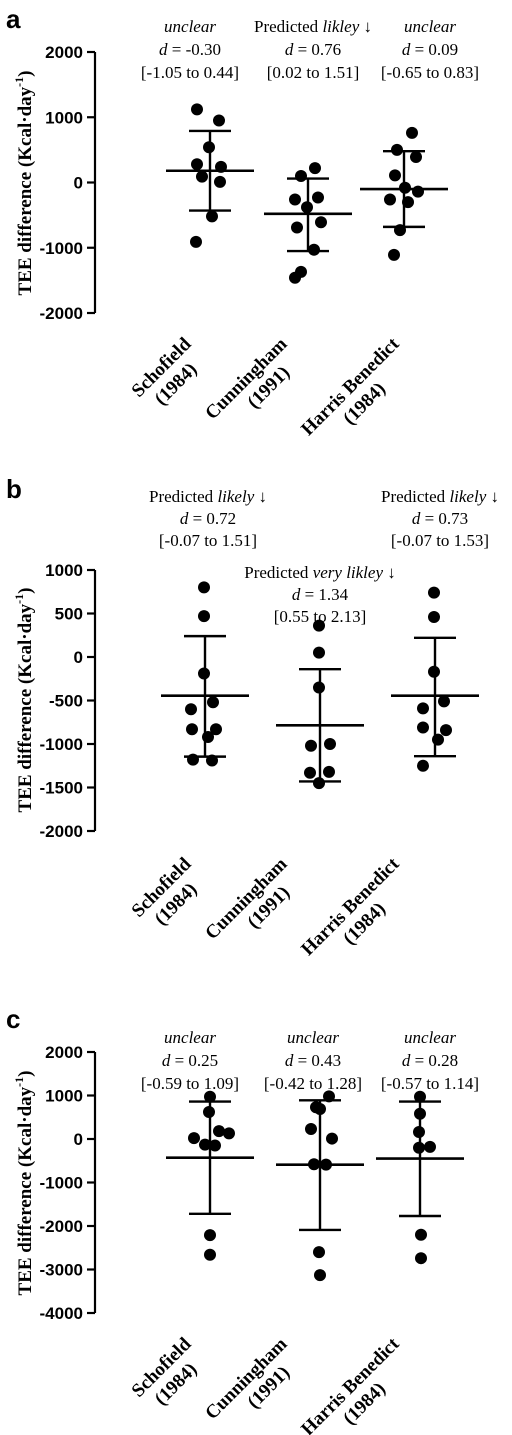  I want to click on annotation-line: [0.55 to 2.13], so click(320, 616).